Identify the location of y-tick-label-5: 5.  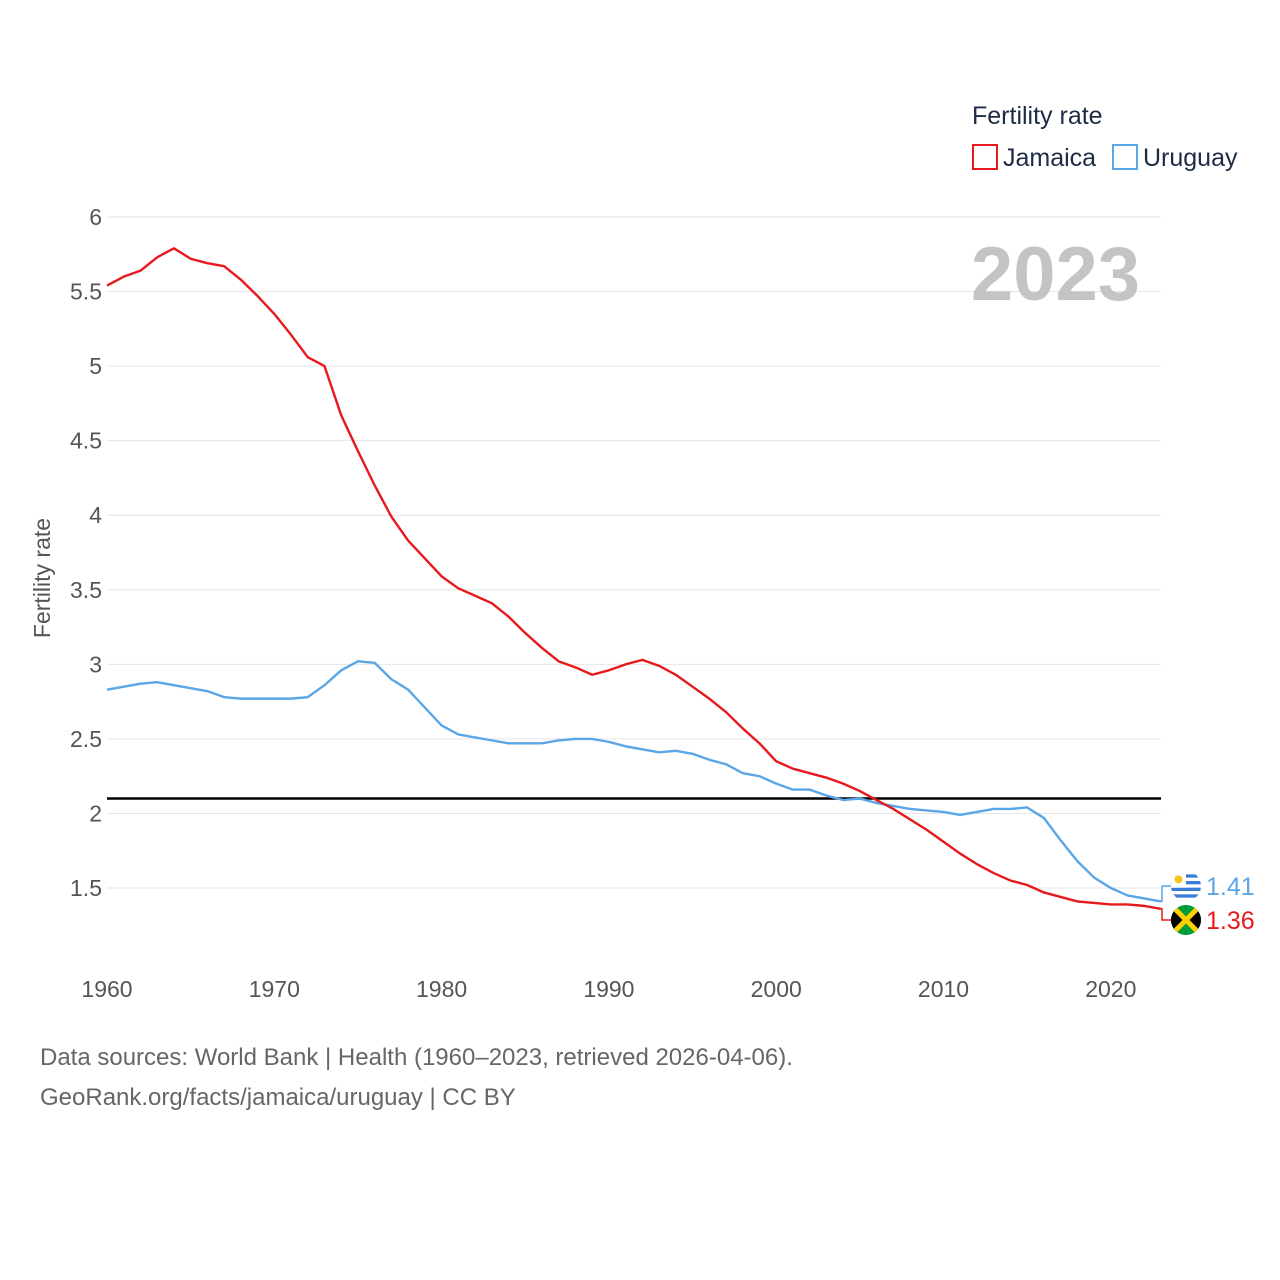
(95, 366).